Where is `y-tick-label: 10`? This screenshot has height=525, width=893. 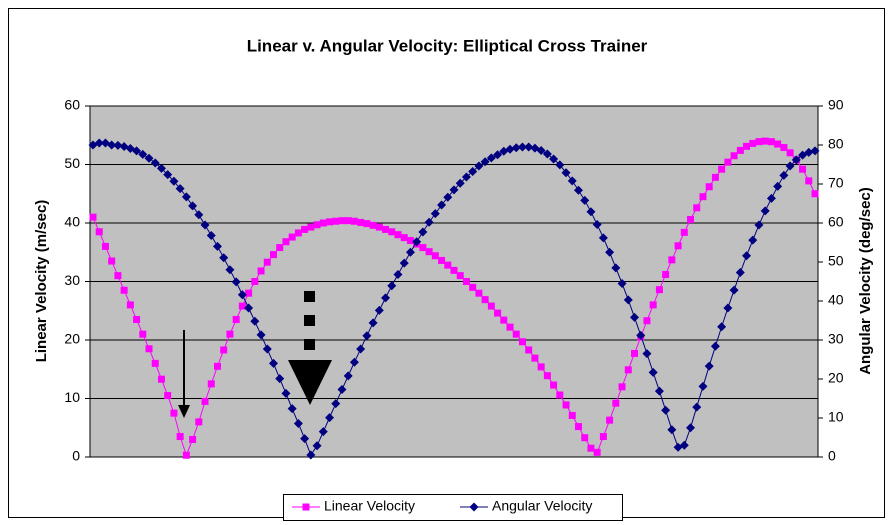
y-tick-label: 10 is located at coordinates (72, 397).